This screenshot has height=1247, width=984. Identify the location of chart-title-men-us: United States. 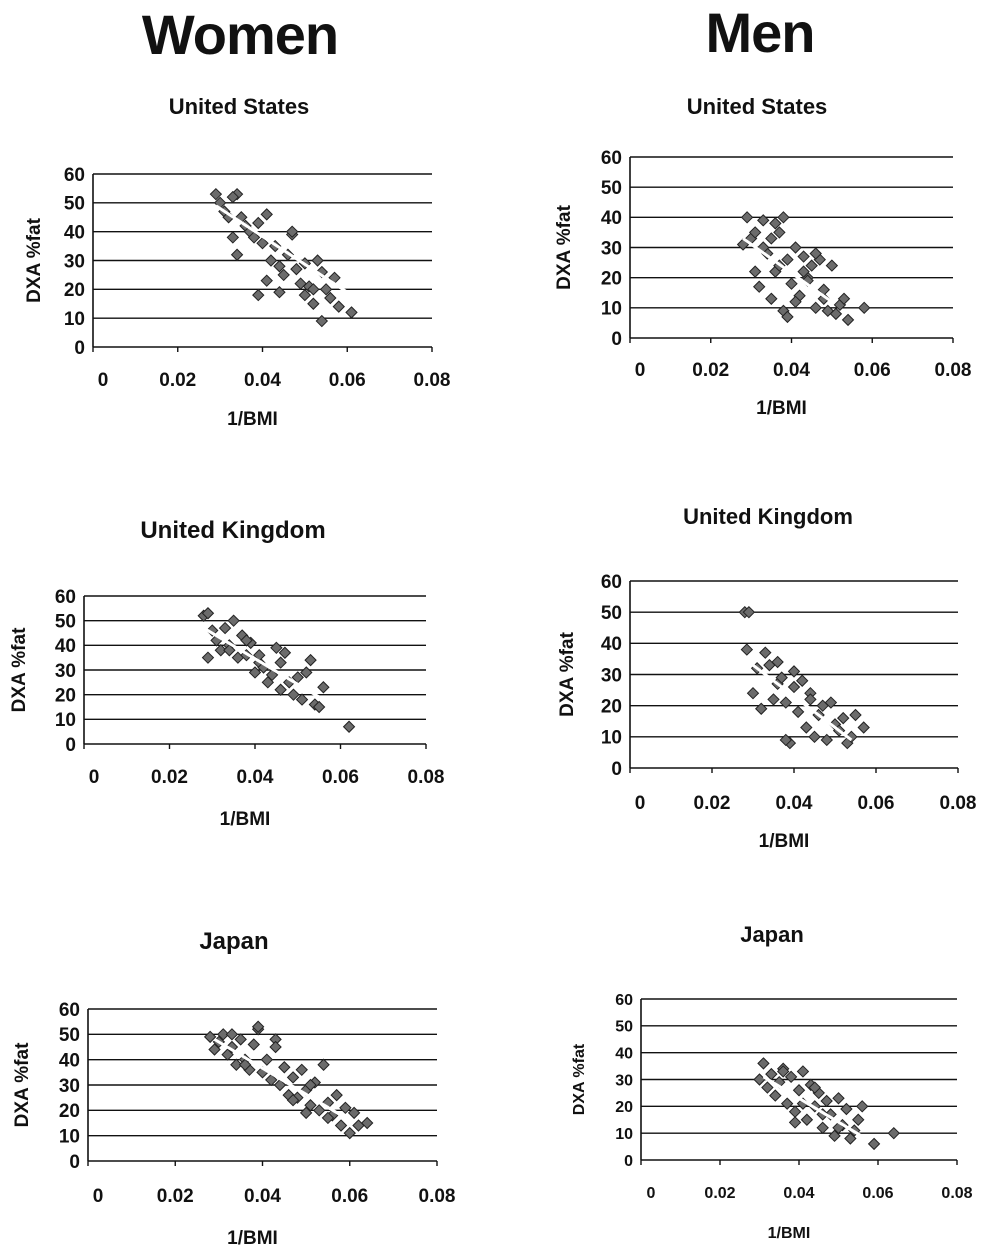
(757, 106).